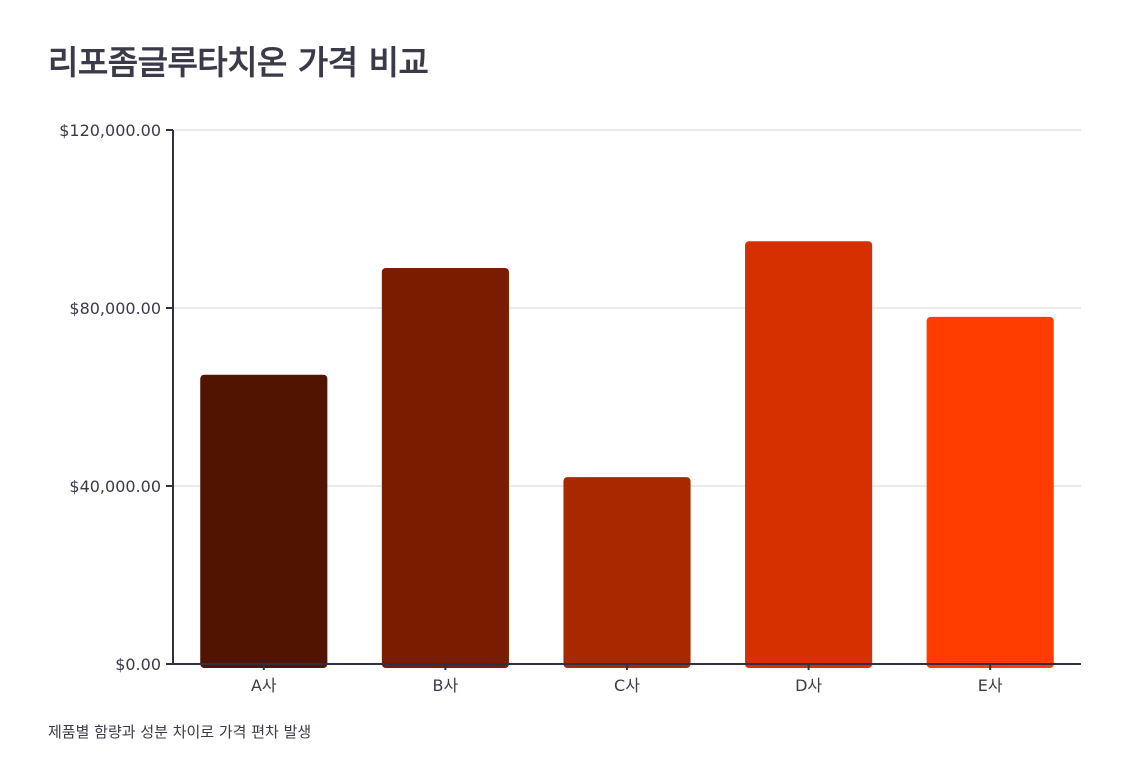 The height and width of the screenshot is (783, 1126). What do you see at coordinates (627, 685) in the screenshot?
I see `x-tick-label: C사` at bounding box center [627, 685].